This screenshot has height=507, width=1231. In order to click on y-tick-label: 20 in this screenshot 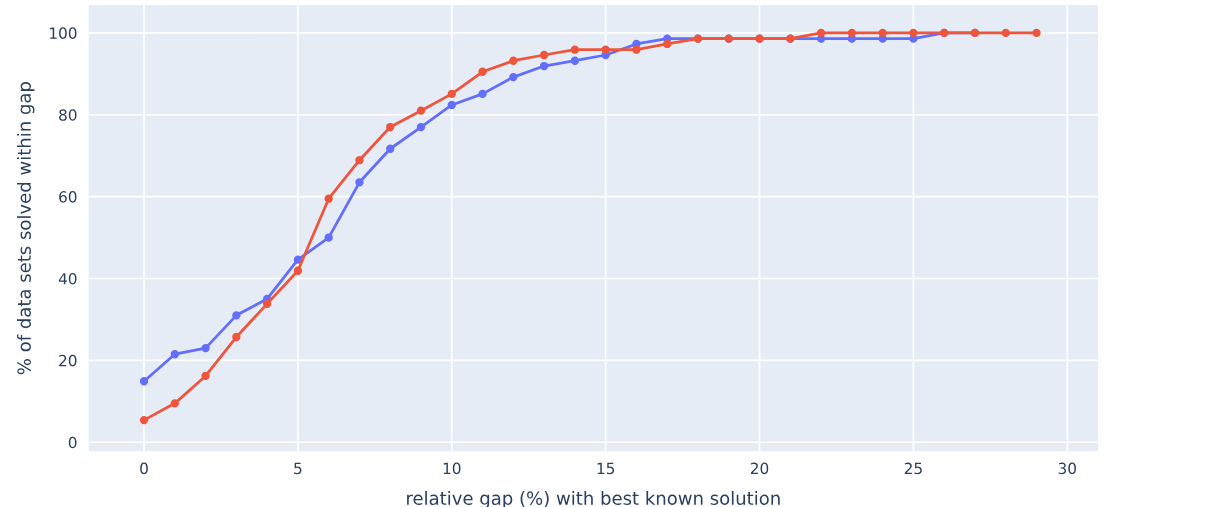, I will do `click(68, 360)`.